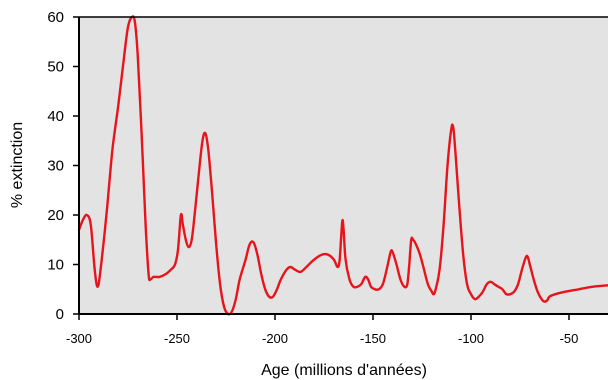  I want to click on y-tick-label: 40, so click(55, 116).